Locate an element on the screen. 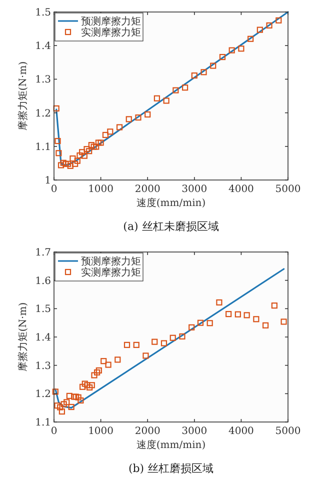 The width and height of the screenshot is (320, 480). x-tick-label: 0 is located at coordinates (54, 431).